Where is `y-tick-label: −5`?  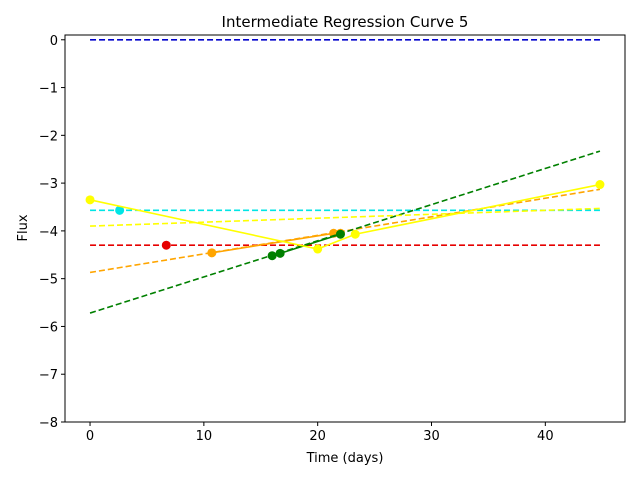
y-tick-label: −5 is located at coordinates (48, 280).